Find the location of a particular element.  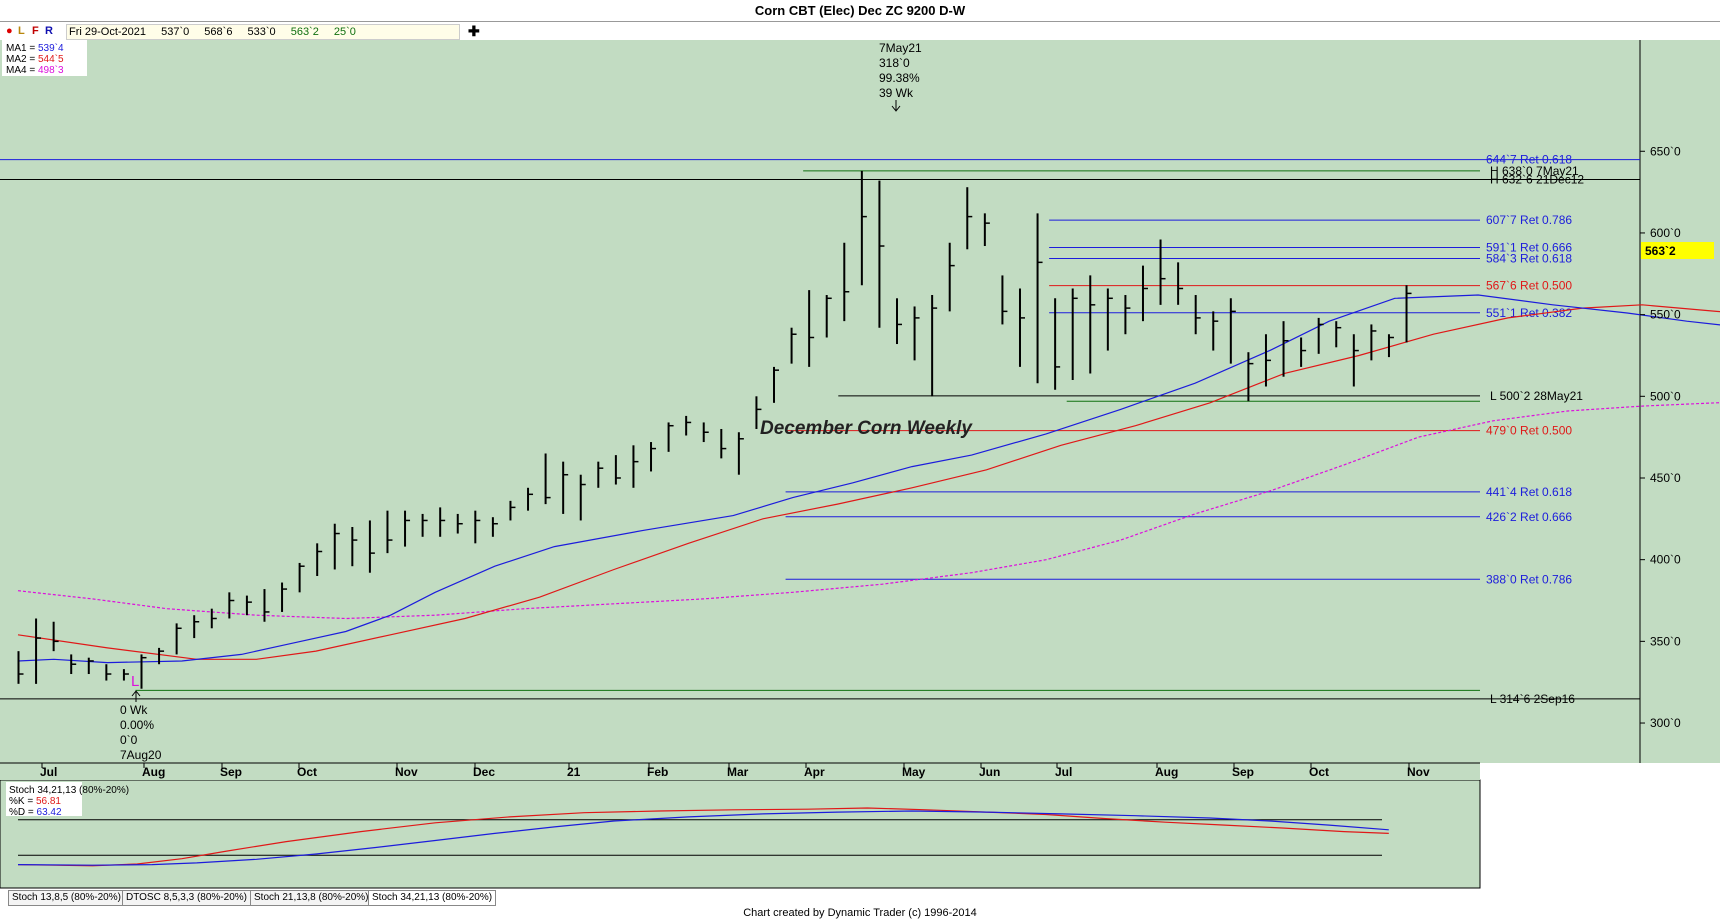

window-title: Corn CBT (Elec) Dec ZC 9200 D-W is located at coordinates (860, 11).